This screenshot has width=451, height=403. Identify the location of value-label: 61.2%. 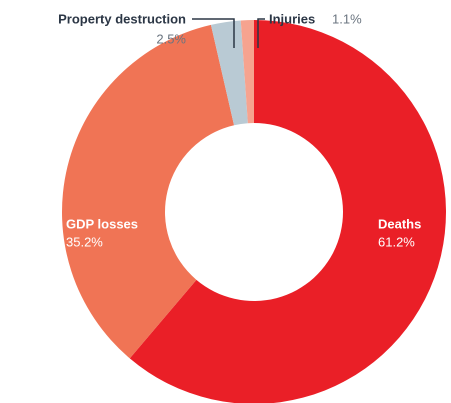
(396, 241).